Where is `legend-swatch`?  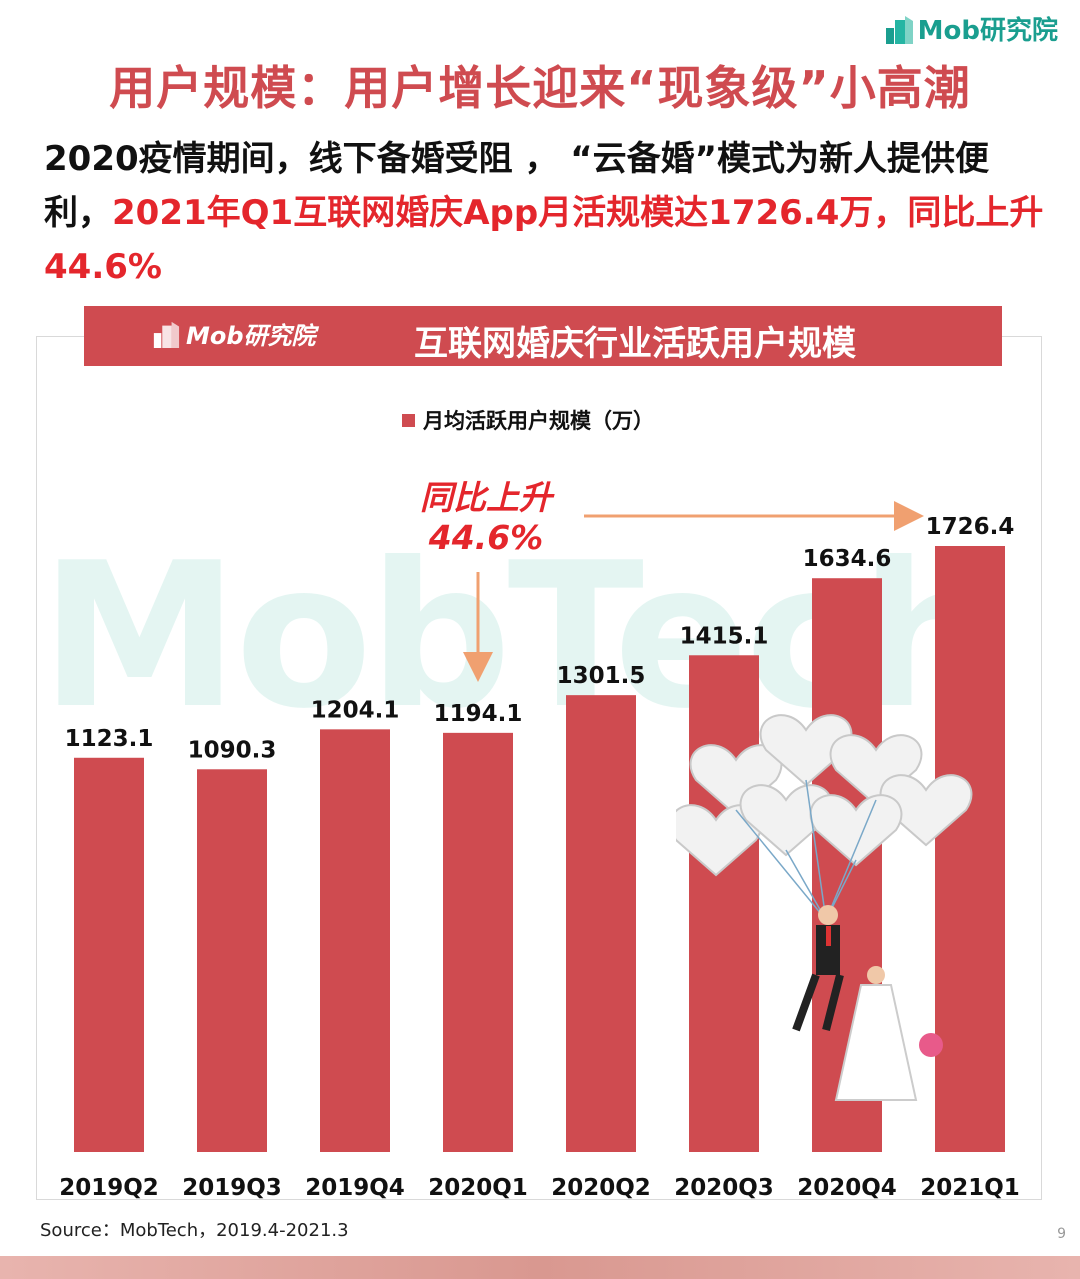
legend-swatch is located at coordinates (408, 420).